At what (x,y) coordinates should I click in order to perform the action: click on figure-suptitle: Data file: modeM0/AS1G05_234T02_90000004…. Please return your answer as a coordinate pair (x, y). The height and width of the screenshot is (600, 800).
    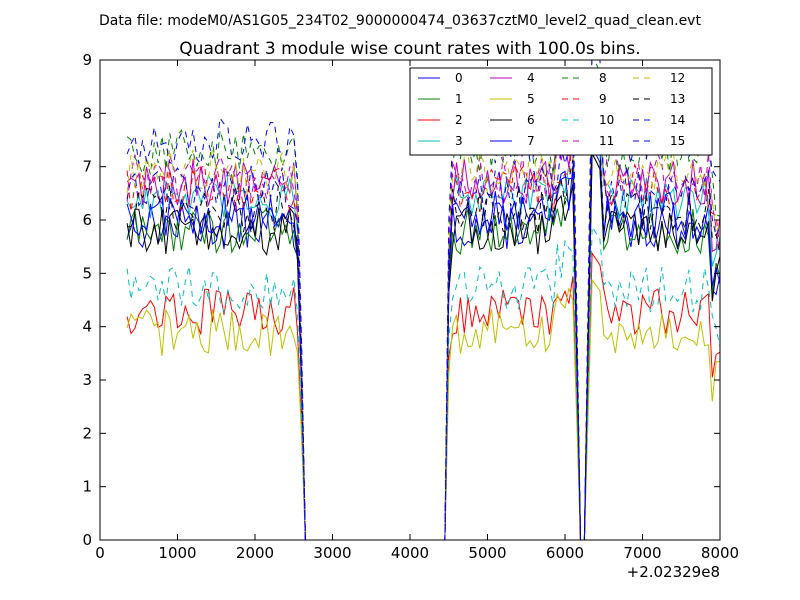
    Looking at the image, I should click on (400, 21).